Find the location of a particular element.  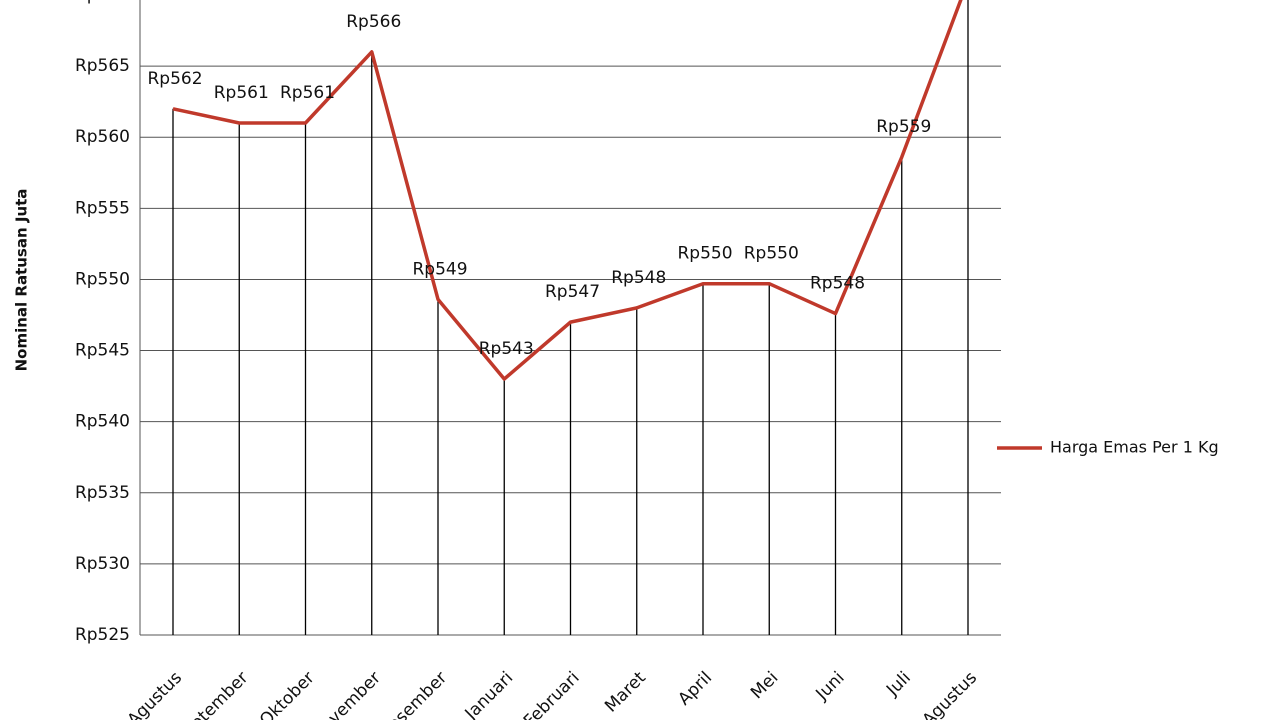

data-label: Rp559 is located at coordinates (903, 127).